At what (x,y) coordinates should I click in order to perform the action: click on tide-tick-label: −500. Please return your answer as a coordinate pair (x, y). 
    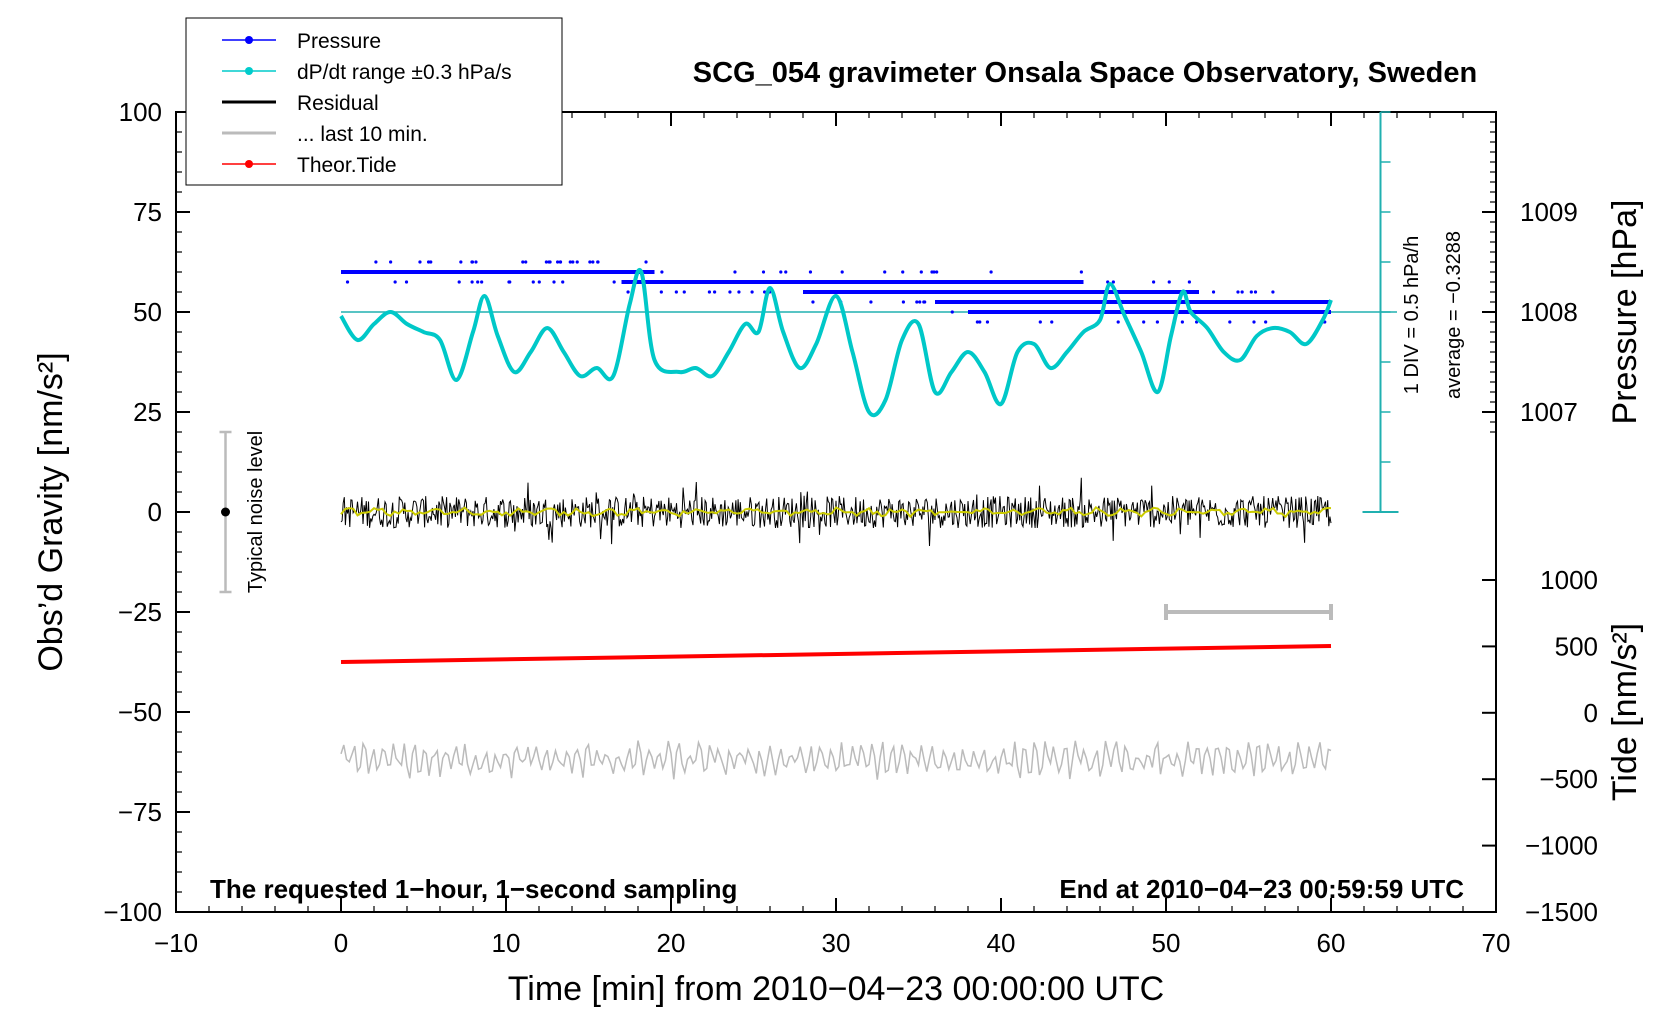
    Looking at the image, I should click on (1568, 779).